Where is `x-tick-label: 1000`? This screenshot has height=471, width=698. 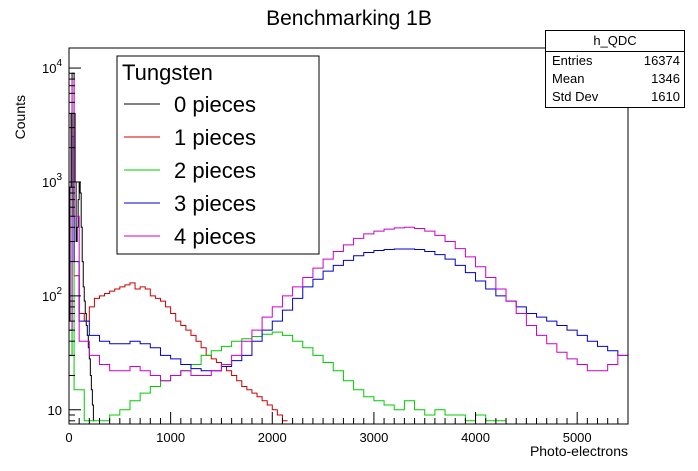 x-tick-label: 1000 is located at coordinates (170, 437).